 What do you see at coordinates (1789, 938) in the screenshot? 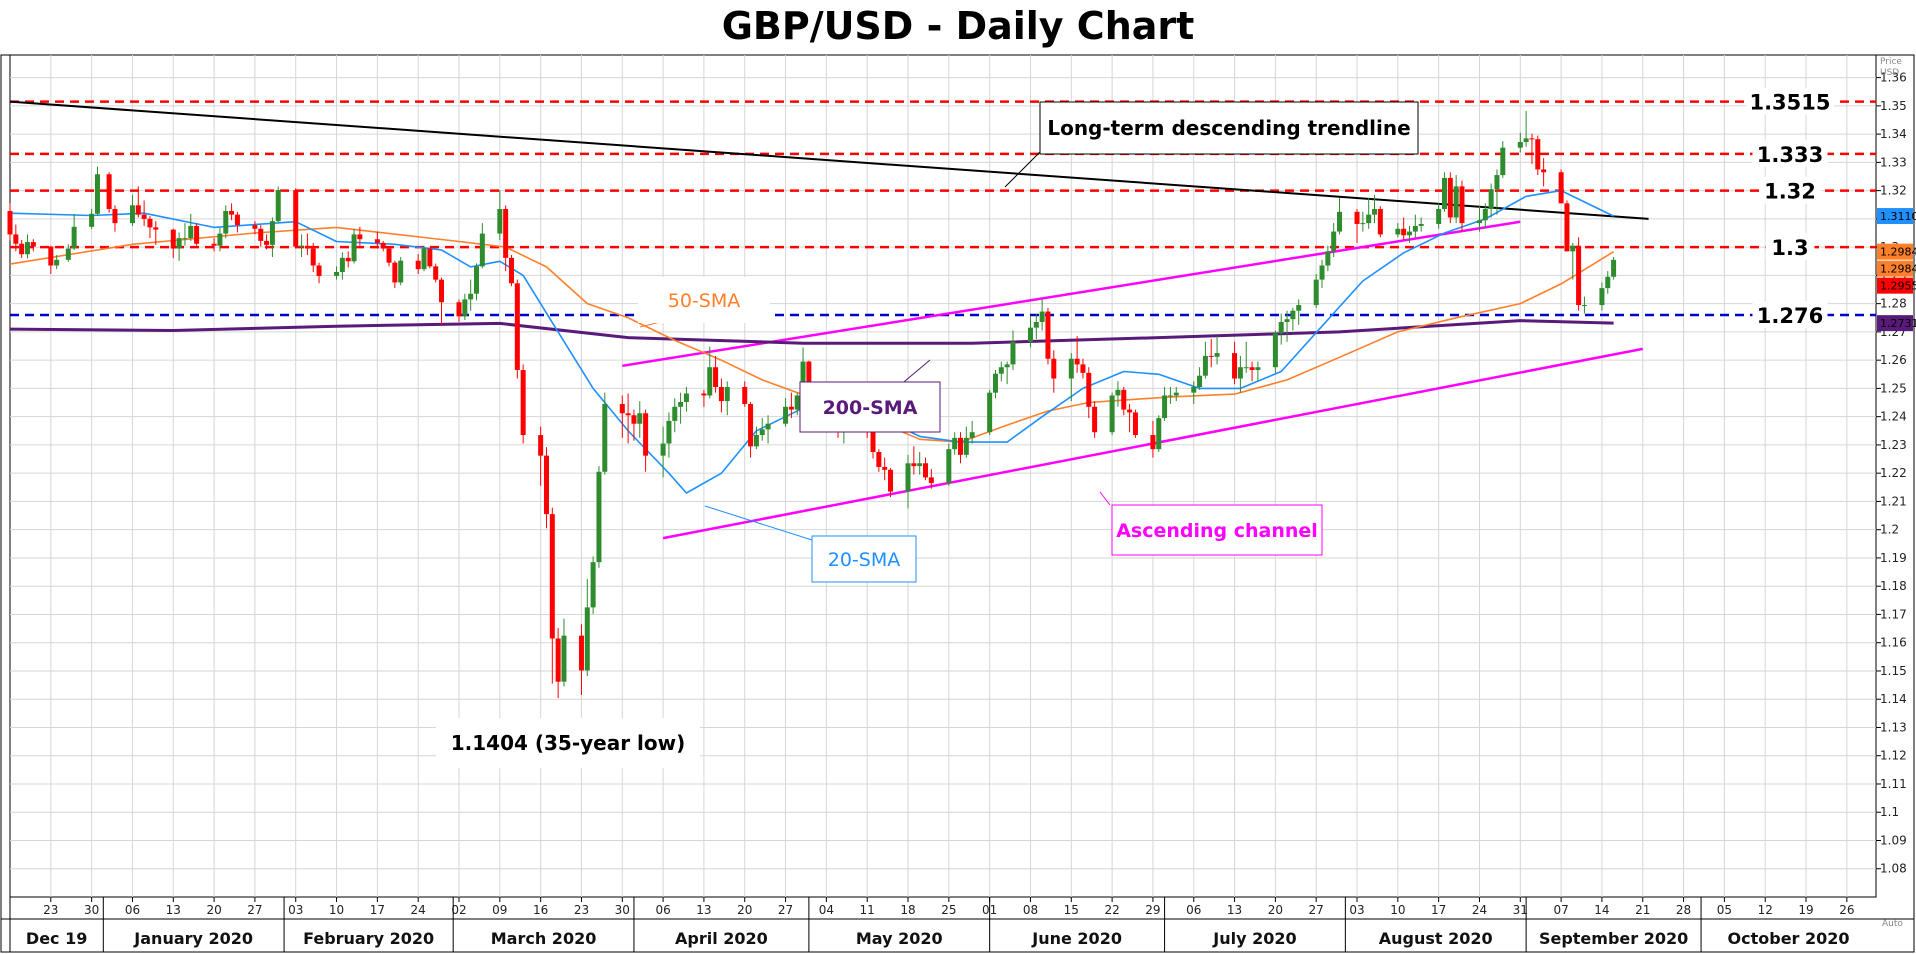
I see `month-label: October 2020` at bounding box center [1789, 938].